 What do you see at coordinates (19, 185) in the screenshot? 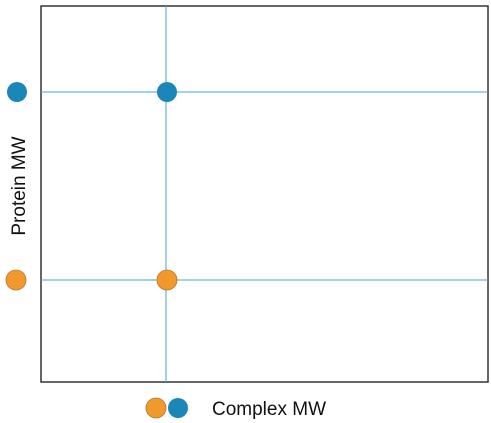
I see `y-axis-label: Protein MW` at bounding box center [19, 185].